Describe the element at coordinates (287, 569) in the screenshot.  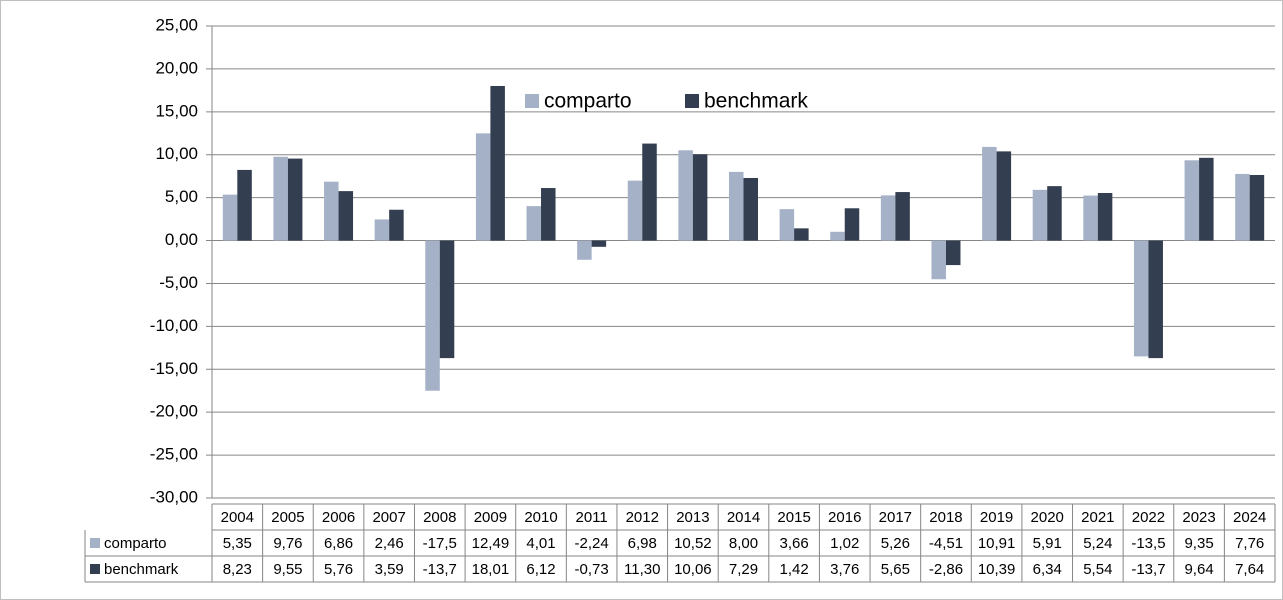
I see `table-value: 9,55` at that location.